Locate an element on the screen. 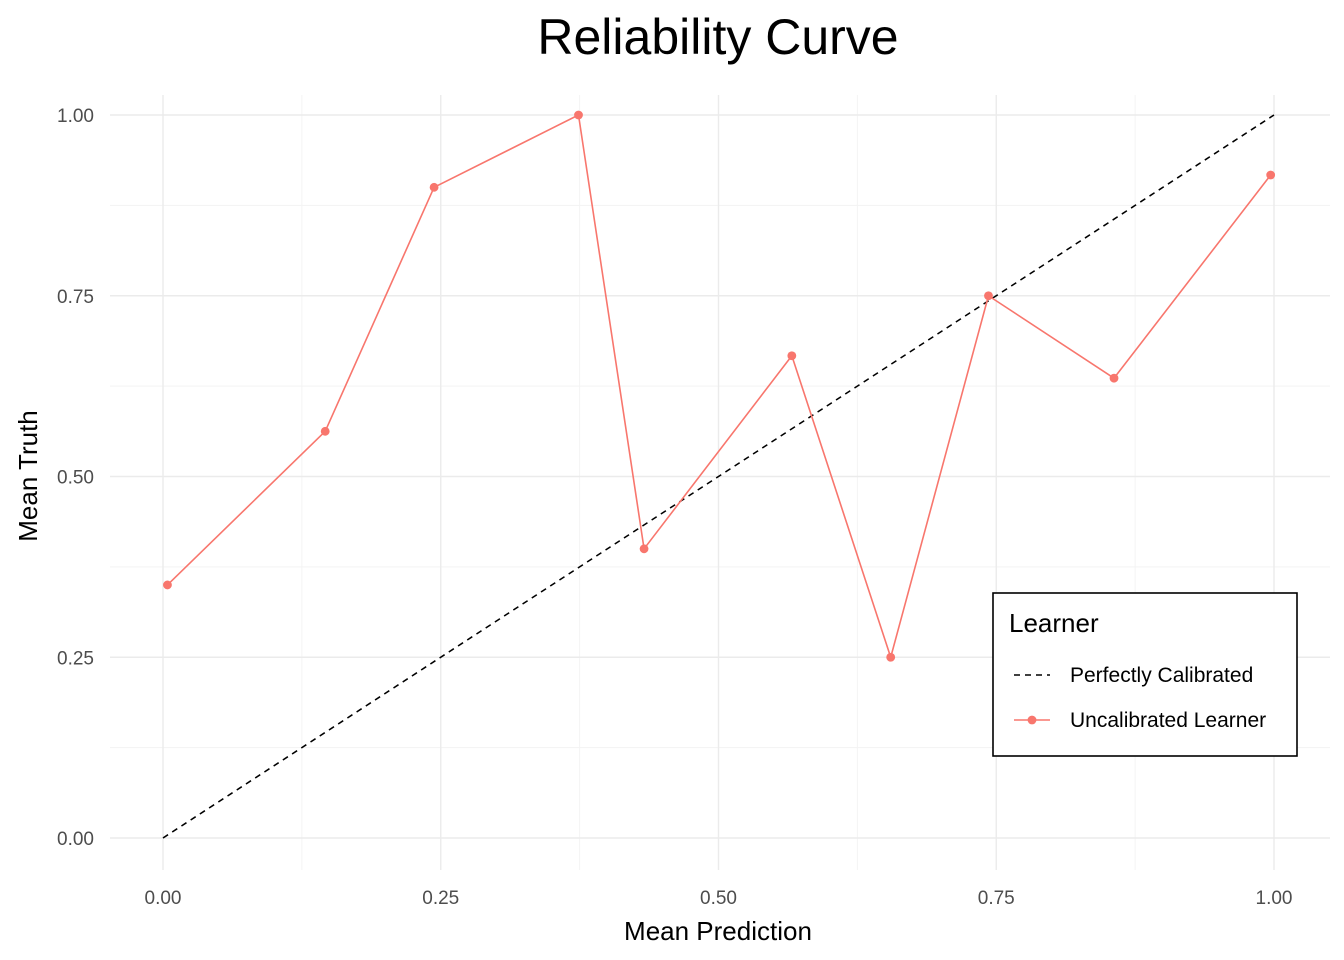 The image size is (1344, 960). y-tick-label: 0.00 is located at coordinates (75, 839).